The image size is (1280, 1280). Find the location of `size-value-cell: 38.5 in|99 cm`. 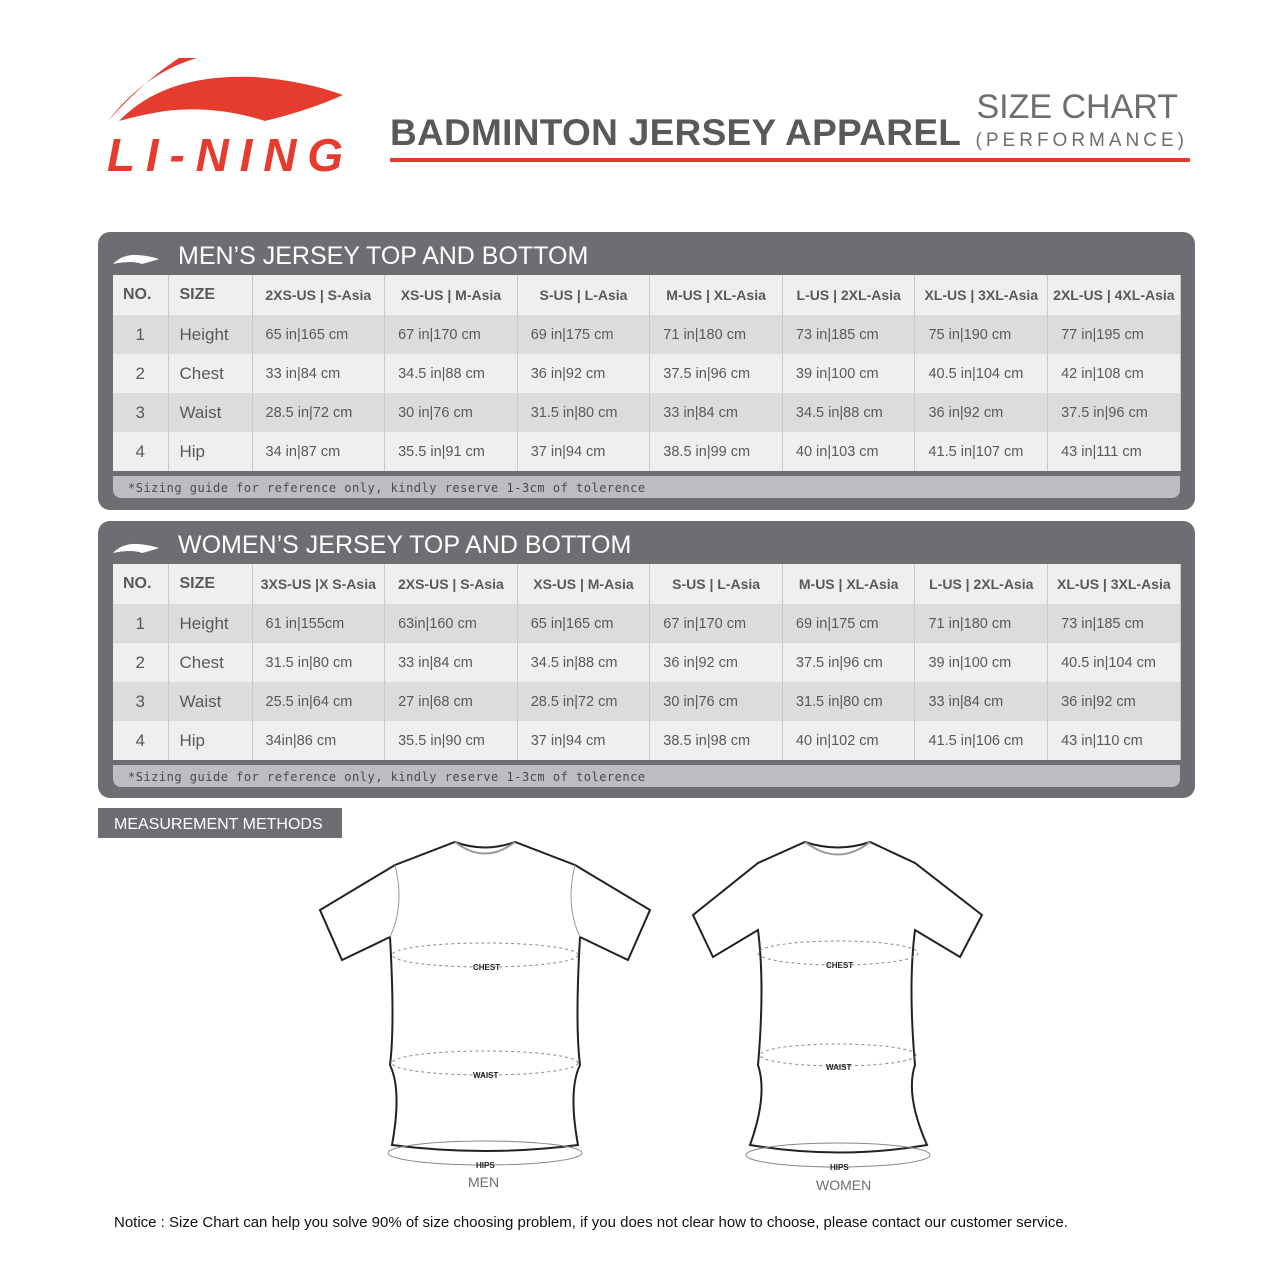

size-value-cell: 38.5 in|99 cm is located at coordinates (716, 451).